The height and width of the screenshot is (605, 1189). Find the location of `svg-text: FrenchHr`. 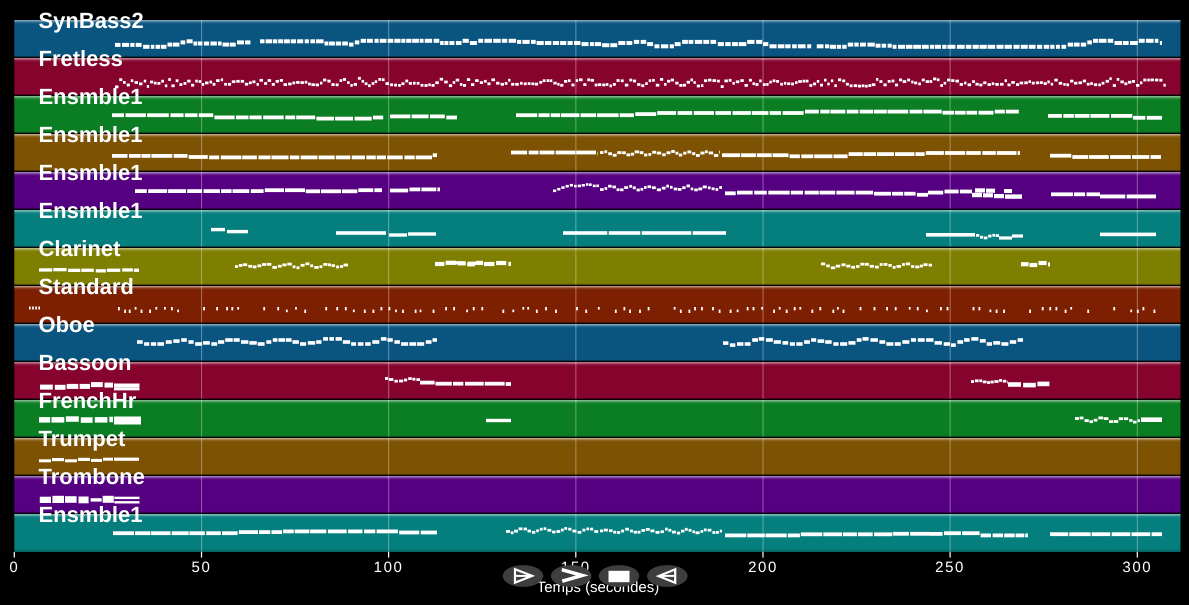

svg-text: FrenchHr is located at coordinates (88, 400).